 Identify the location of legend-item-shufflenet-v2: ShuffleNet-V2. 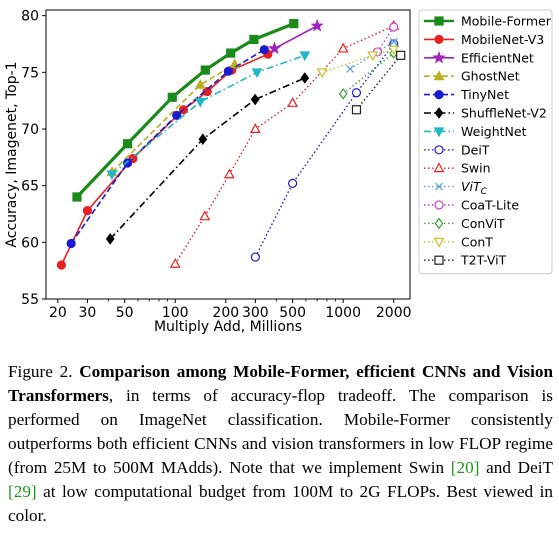
(485, 113).